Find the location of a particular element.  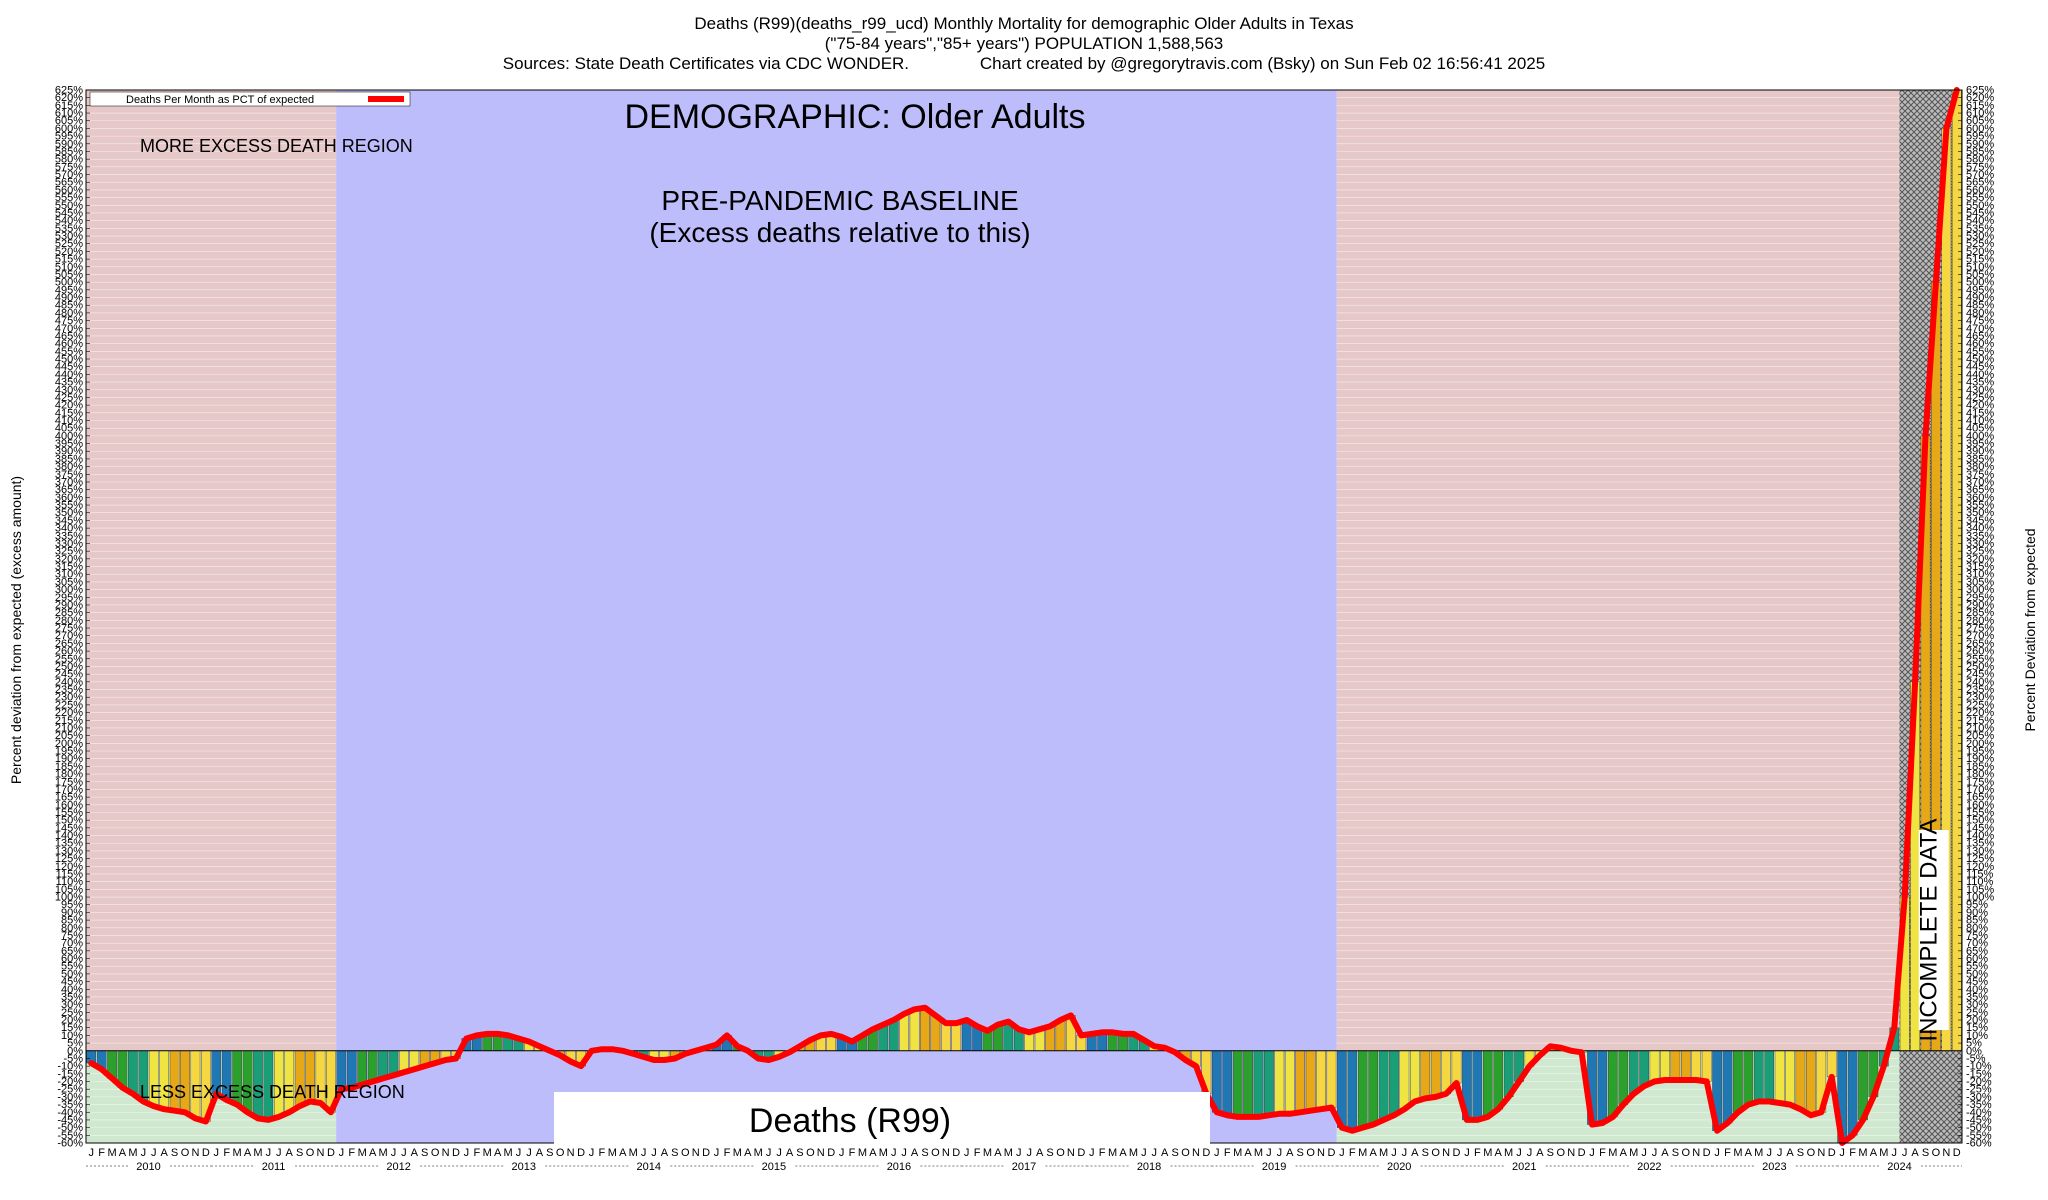

y-tick-label-right: 560% is located at coordinates (1980, 190).